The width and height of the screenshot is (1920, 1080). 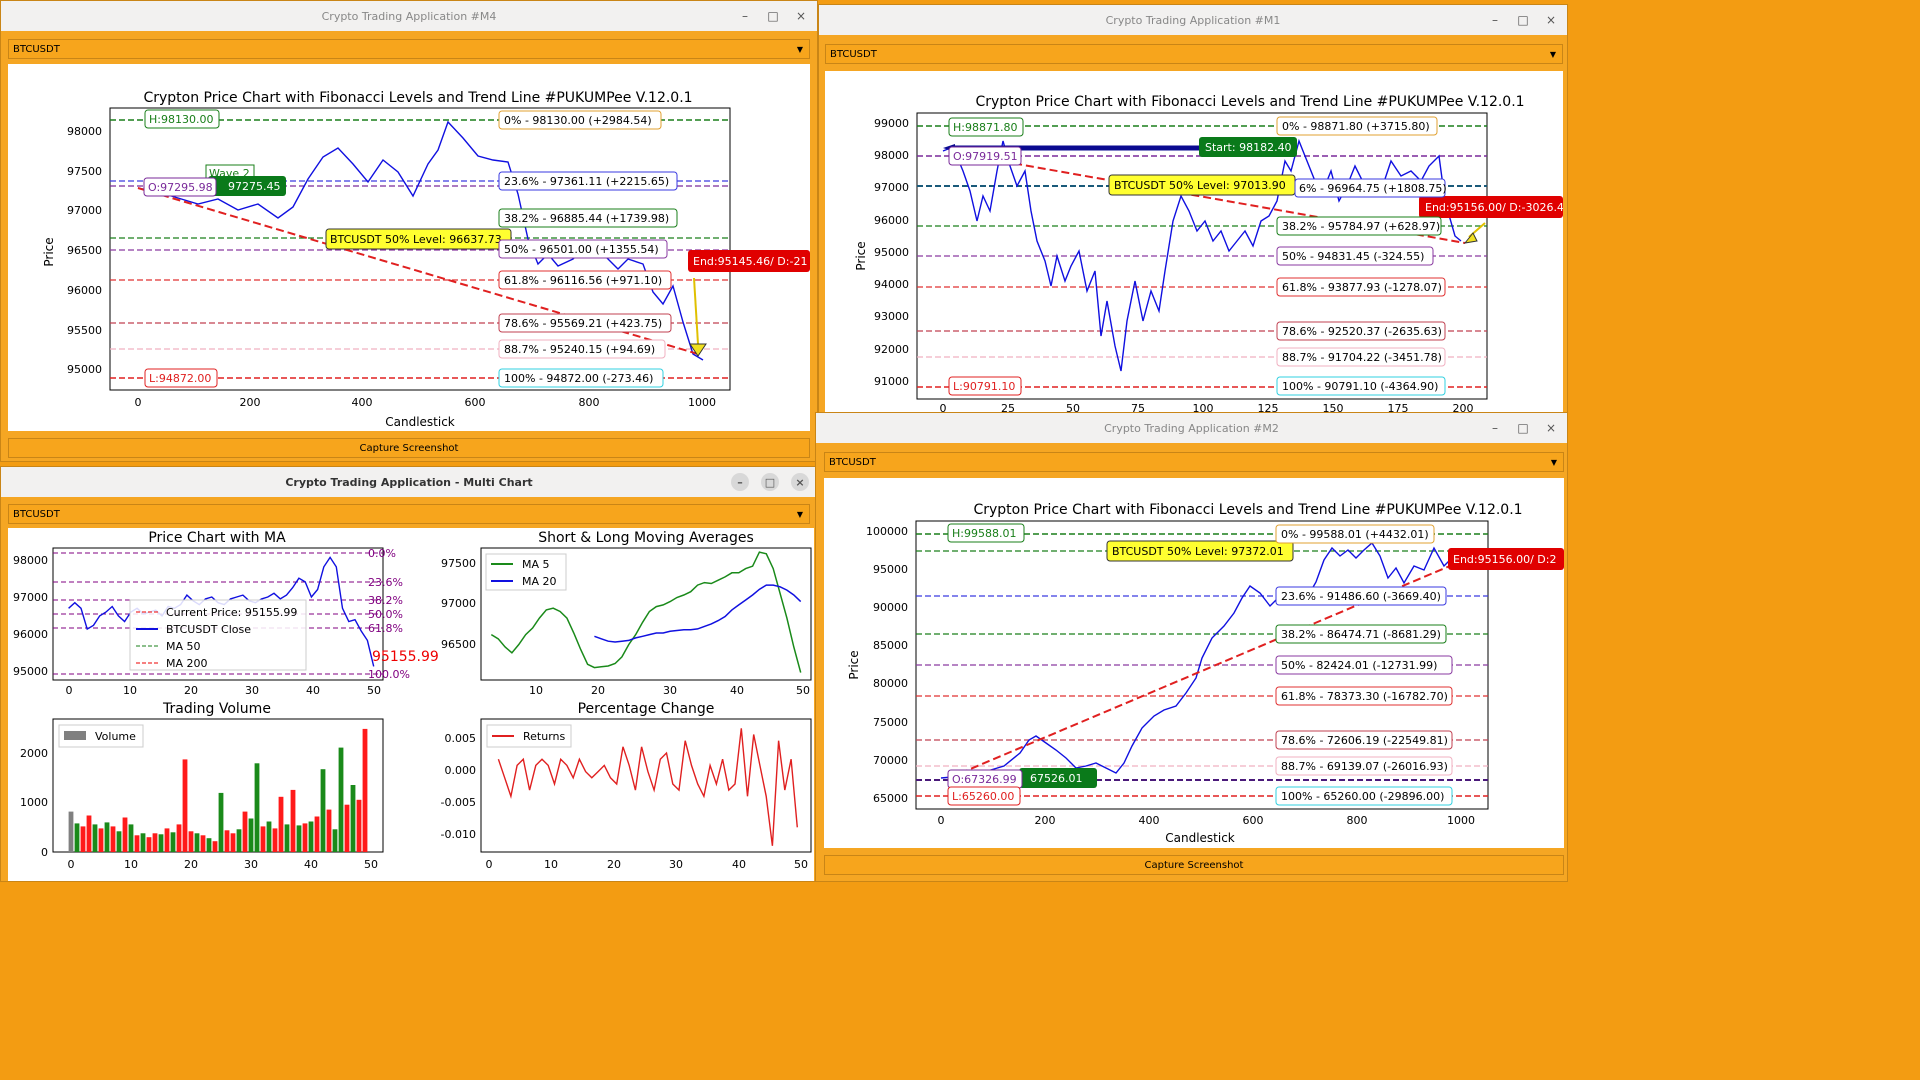 What do you see at coordinates (984, 386) in the screenshot?
I see `low-label-text: L:90791.10` at bounding box center [984, 386].